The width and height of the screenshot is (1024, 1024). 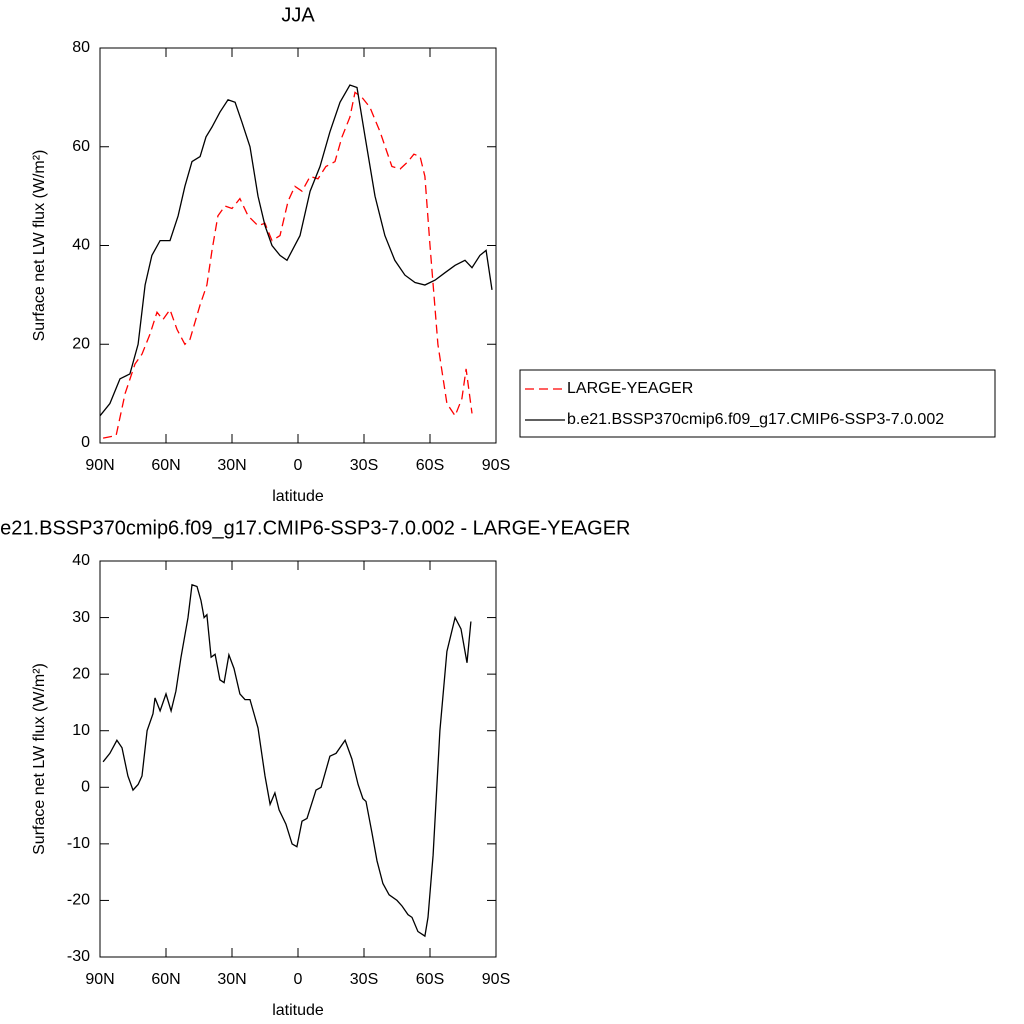 What do you see at coordinates (630, 388) in the screenshot?
I see `legend-label: LARGE-YEAGER` at bounding box center [630, 388].